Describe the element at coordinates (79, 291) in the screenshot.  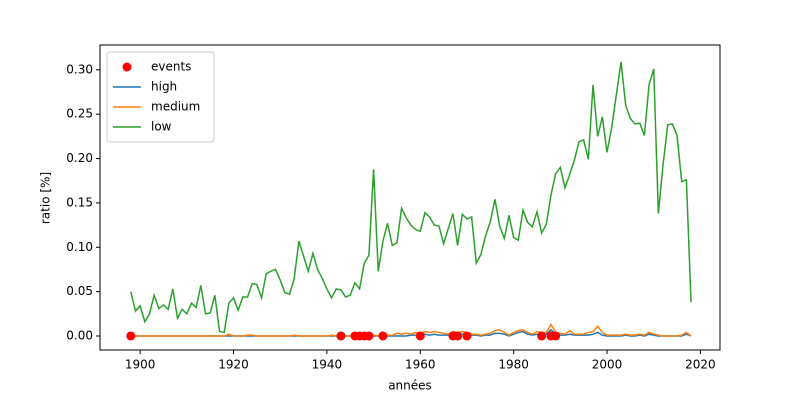
I see `y-tick-label: 0.05` at that location.